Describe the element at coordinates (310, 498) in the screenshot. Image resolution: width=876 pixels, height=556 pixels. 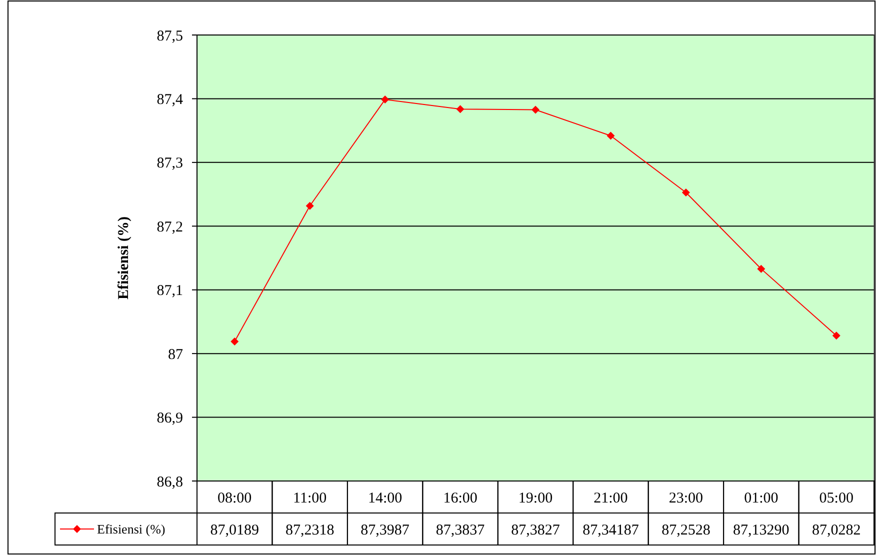
I see `x-tick-label: 11:00` at that location.